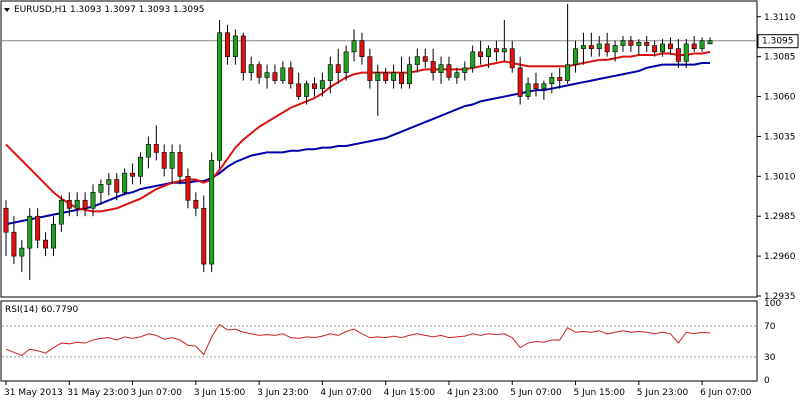 This screenshot has width=800, height=400. What do you see at coordinates (778, 42) in the screenshot?
I see `current-price-label: 1.3095` at bounding box center [778, 42].